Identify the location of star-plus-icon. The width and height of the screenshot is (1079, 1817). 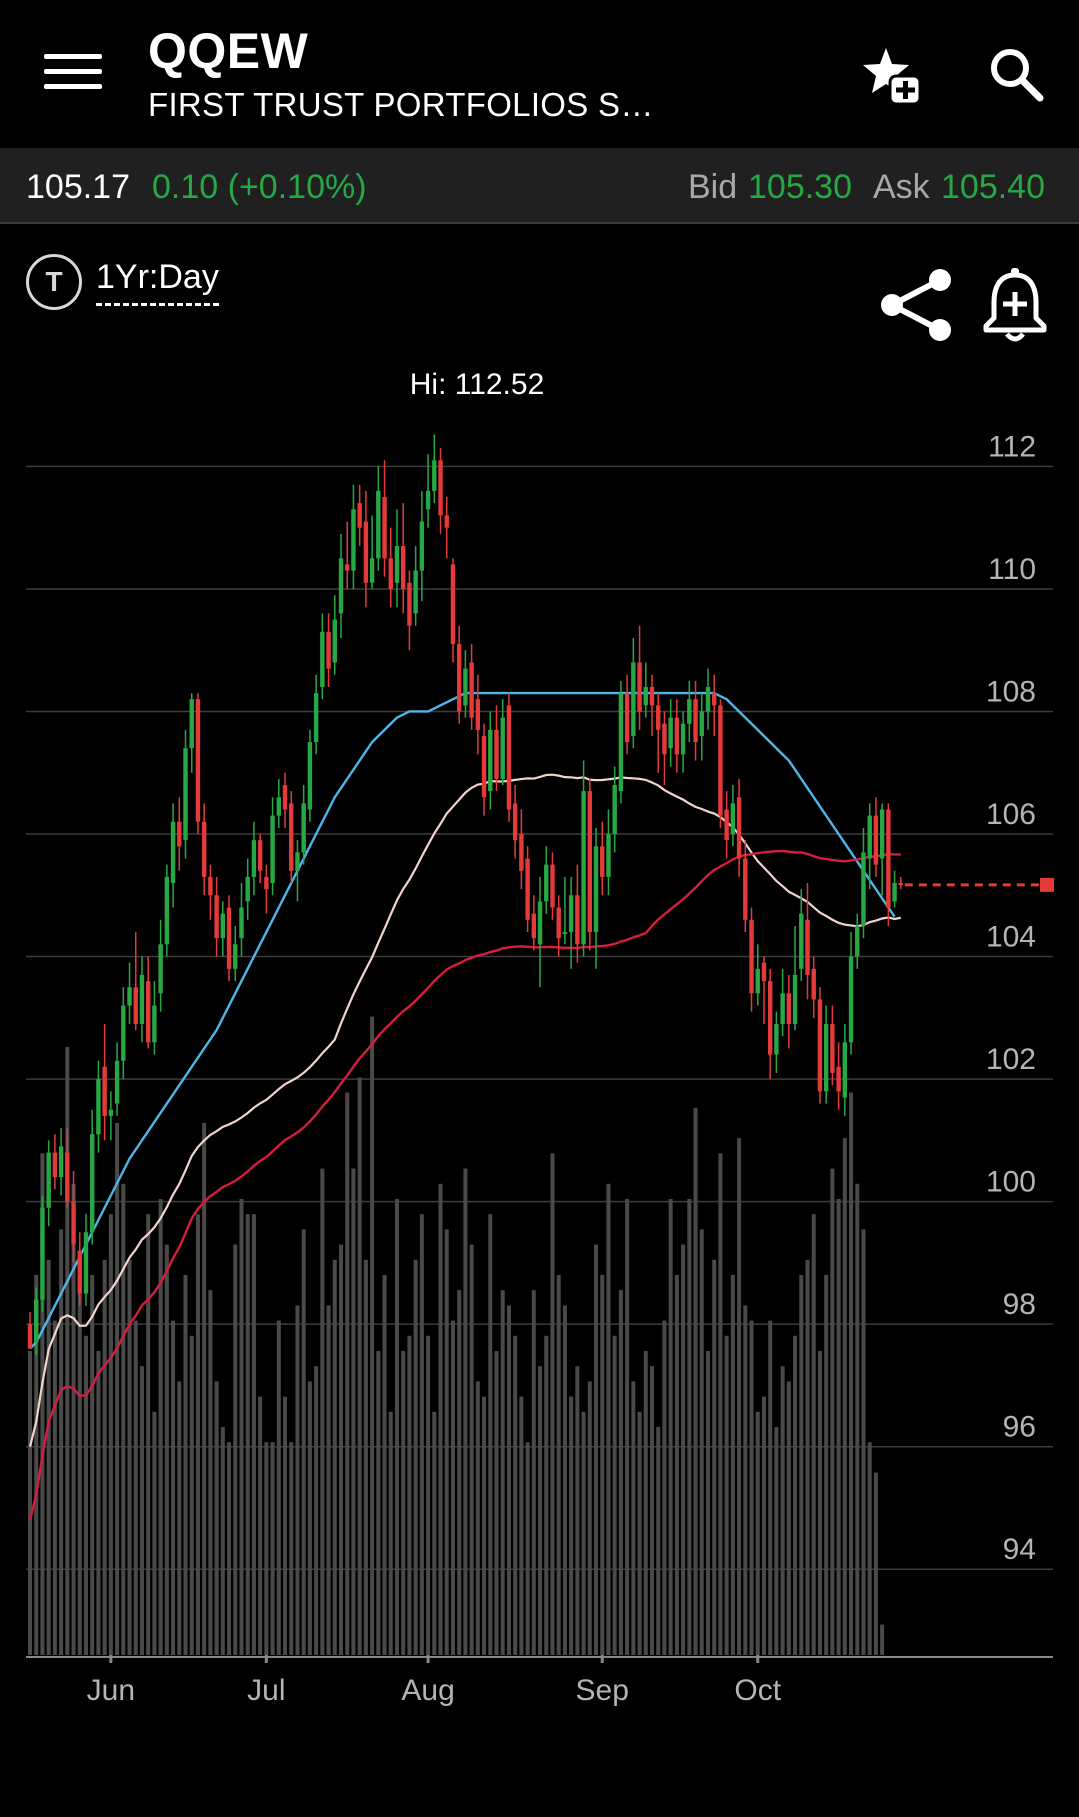
(891, 75).